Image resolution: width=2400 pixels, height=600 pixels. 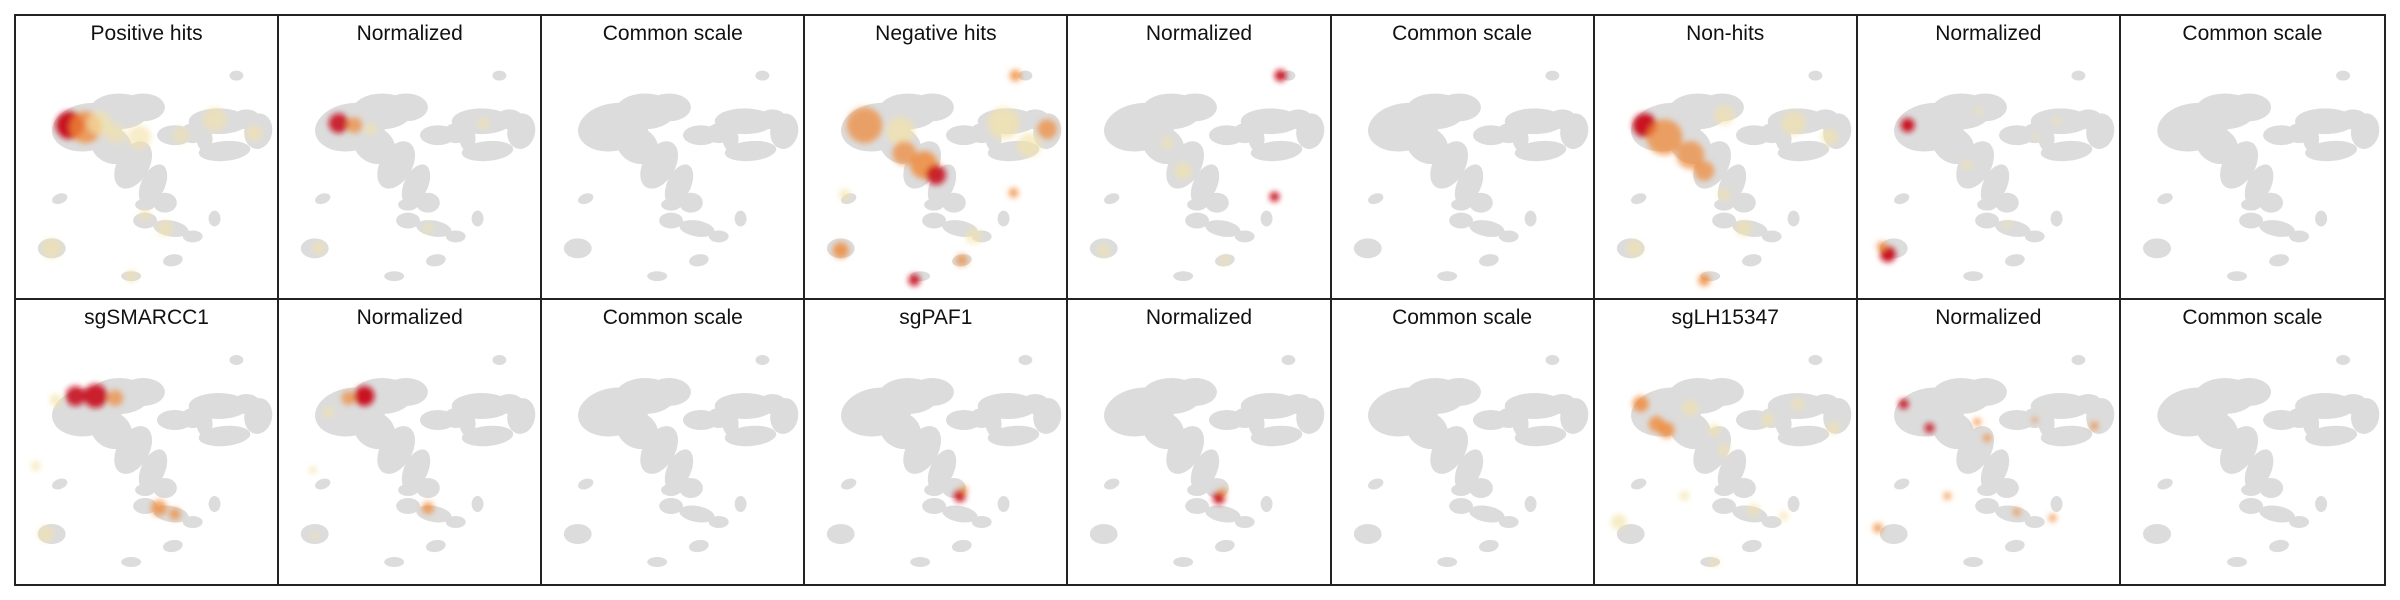 What do you see at coordinates (1462, 317) in the screenshot?
I see `panel-title: Common scale` at bounding box center [1462, 317].